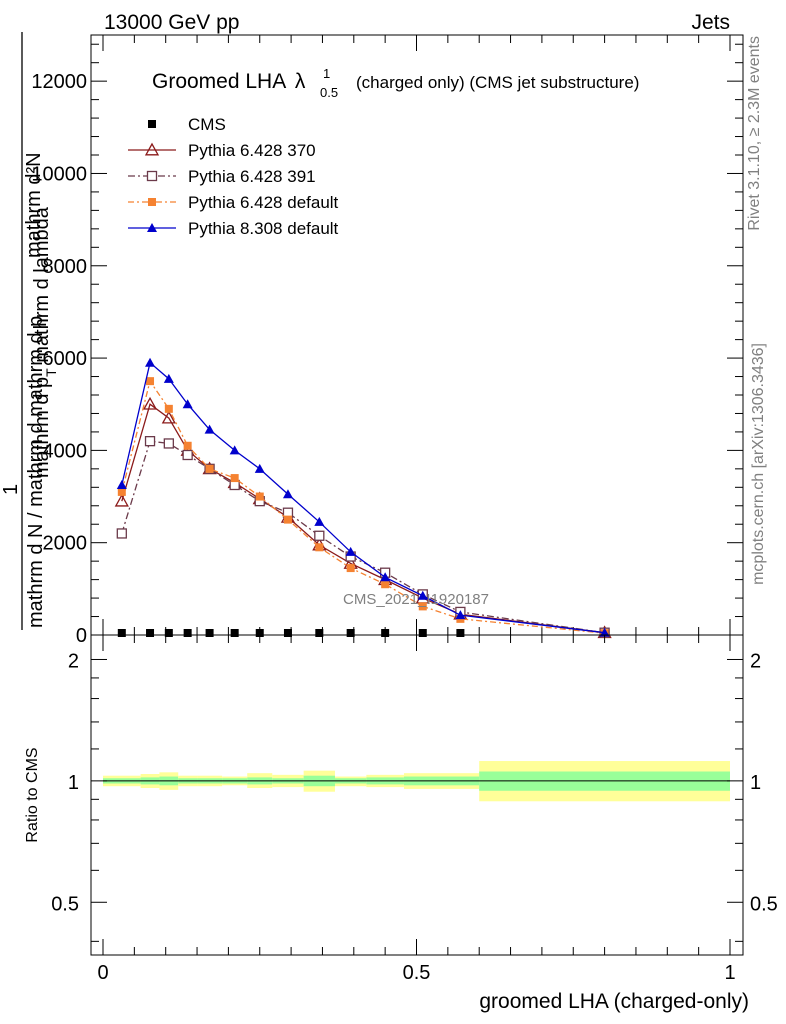 The image size is (786, 1024). What do you see at coordinates (252, 150) in the screenshot?
I see `legend-label: Pythia 6.428 370` at bounding box center [252, 150].